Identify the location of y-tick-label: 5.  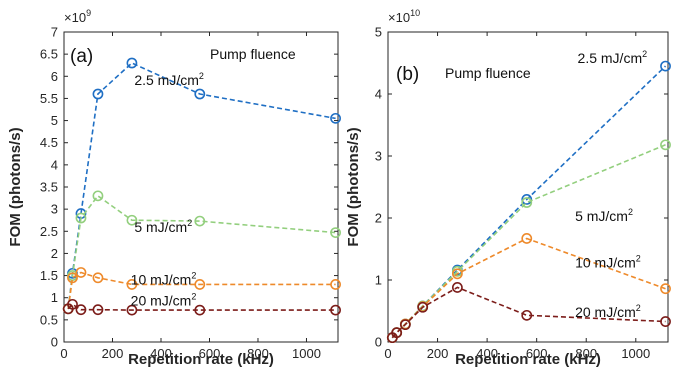
(54, 120).